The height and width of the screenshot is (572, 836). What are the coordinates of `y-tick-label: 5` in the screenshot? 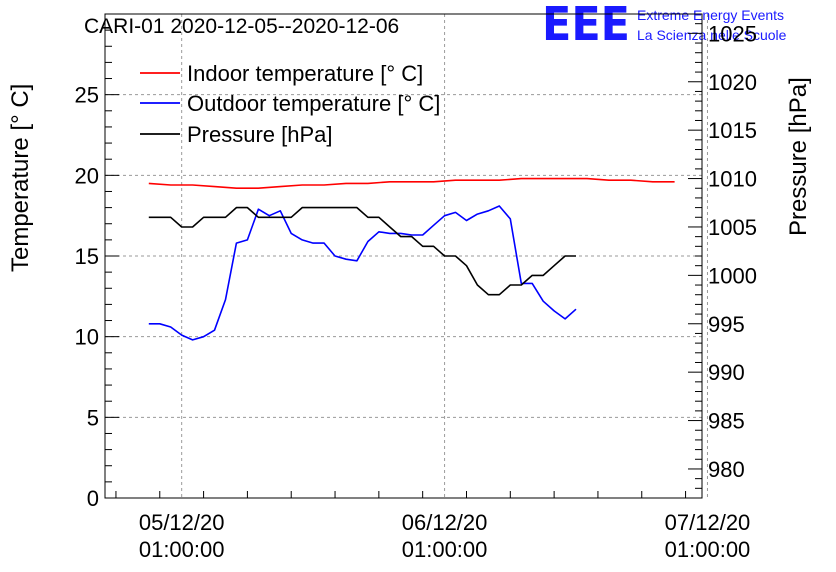 It's located at (93, 417).